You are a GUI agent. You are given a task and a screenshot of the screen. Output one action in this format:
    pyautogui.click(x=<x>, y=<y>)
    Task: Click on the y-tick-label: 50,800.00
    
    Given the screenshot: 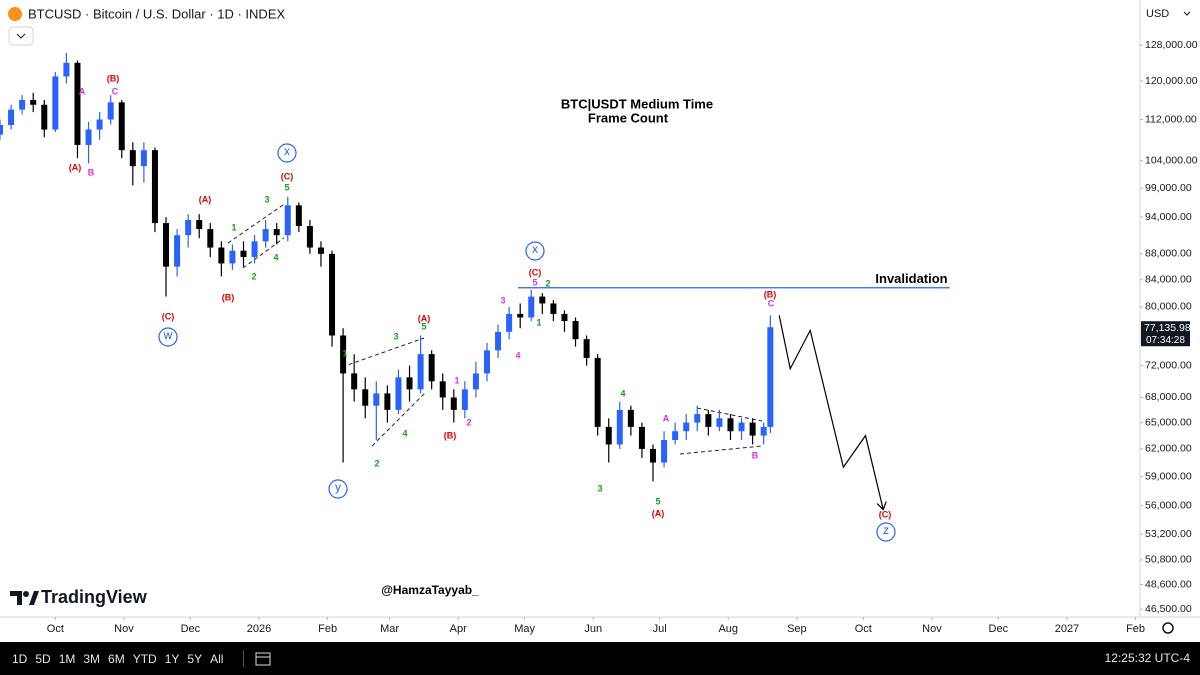 What is the action you would take?
    pyautogui.click(x=1168, y=560)
    